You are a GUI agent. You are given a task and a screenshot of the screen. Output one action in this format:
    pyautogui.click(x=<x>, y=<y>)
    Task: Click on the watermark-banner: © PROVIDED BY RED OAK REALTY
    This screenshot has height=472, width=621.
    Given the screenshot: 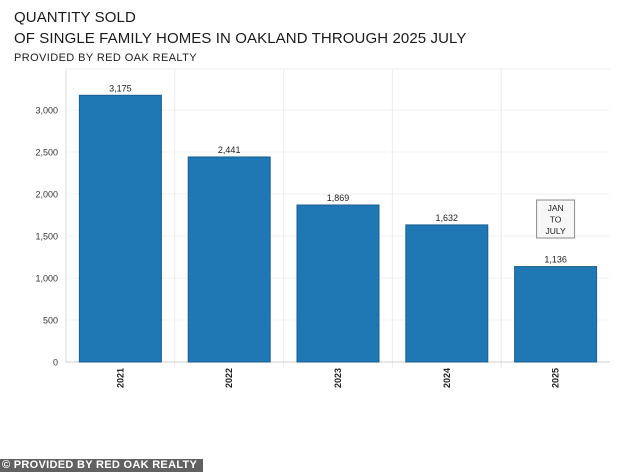 What is the action you would take?
    pyautogui.click(x=101, y=465)
    